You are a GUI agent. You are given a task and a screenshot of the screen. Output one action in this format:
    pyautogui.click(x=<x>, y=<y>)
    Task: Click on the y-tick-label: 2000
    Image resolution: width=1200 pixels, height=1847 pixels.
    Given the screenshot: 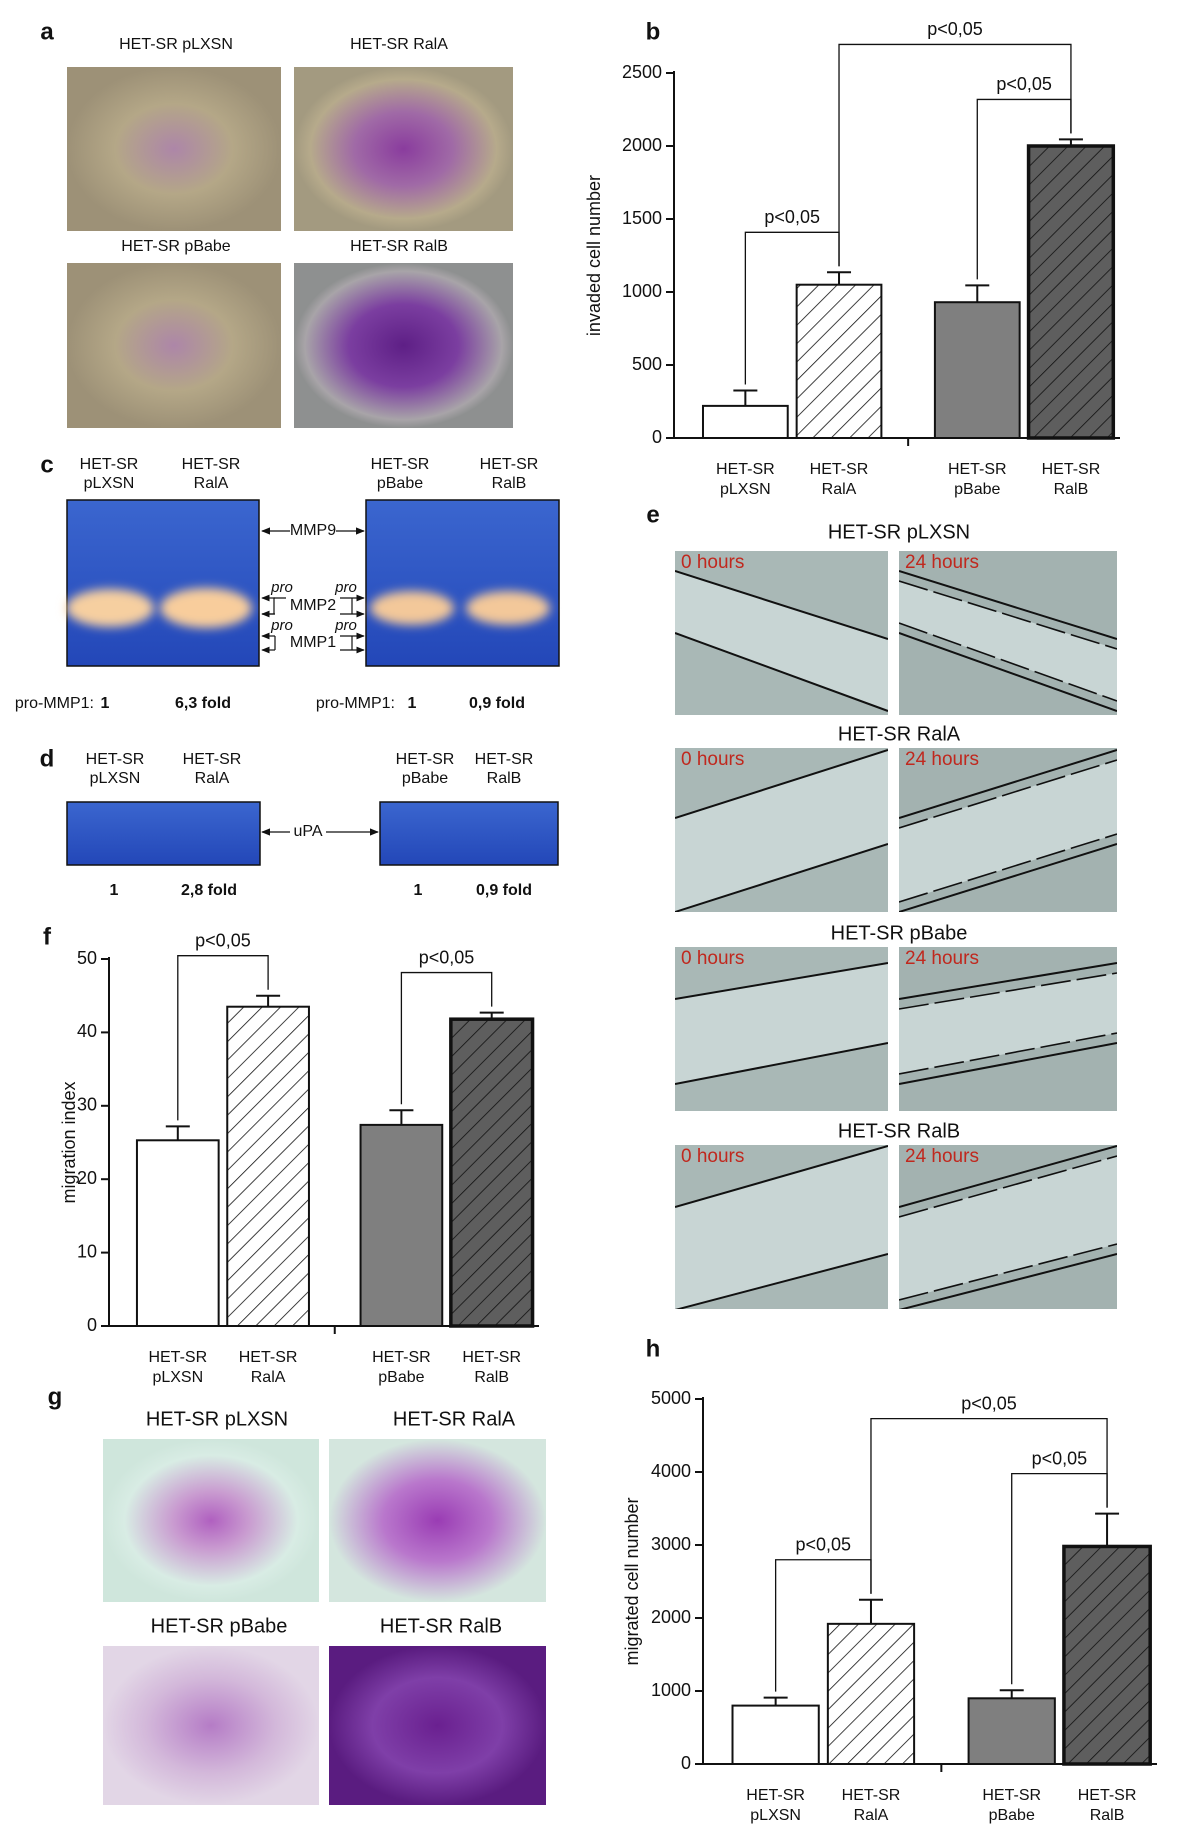 What is the action you would take?
    pyautogui.click(x=671, y=1617)
    